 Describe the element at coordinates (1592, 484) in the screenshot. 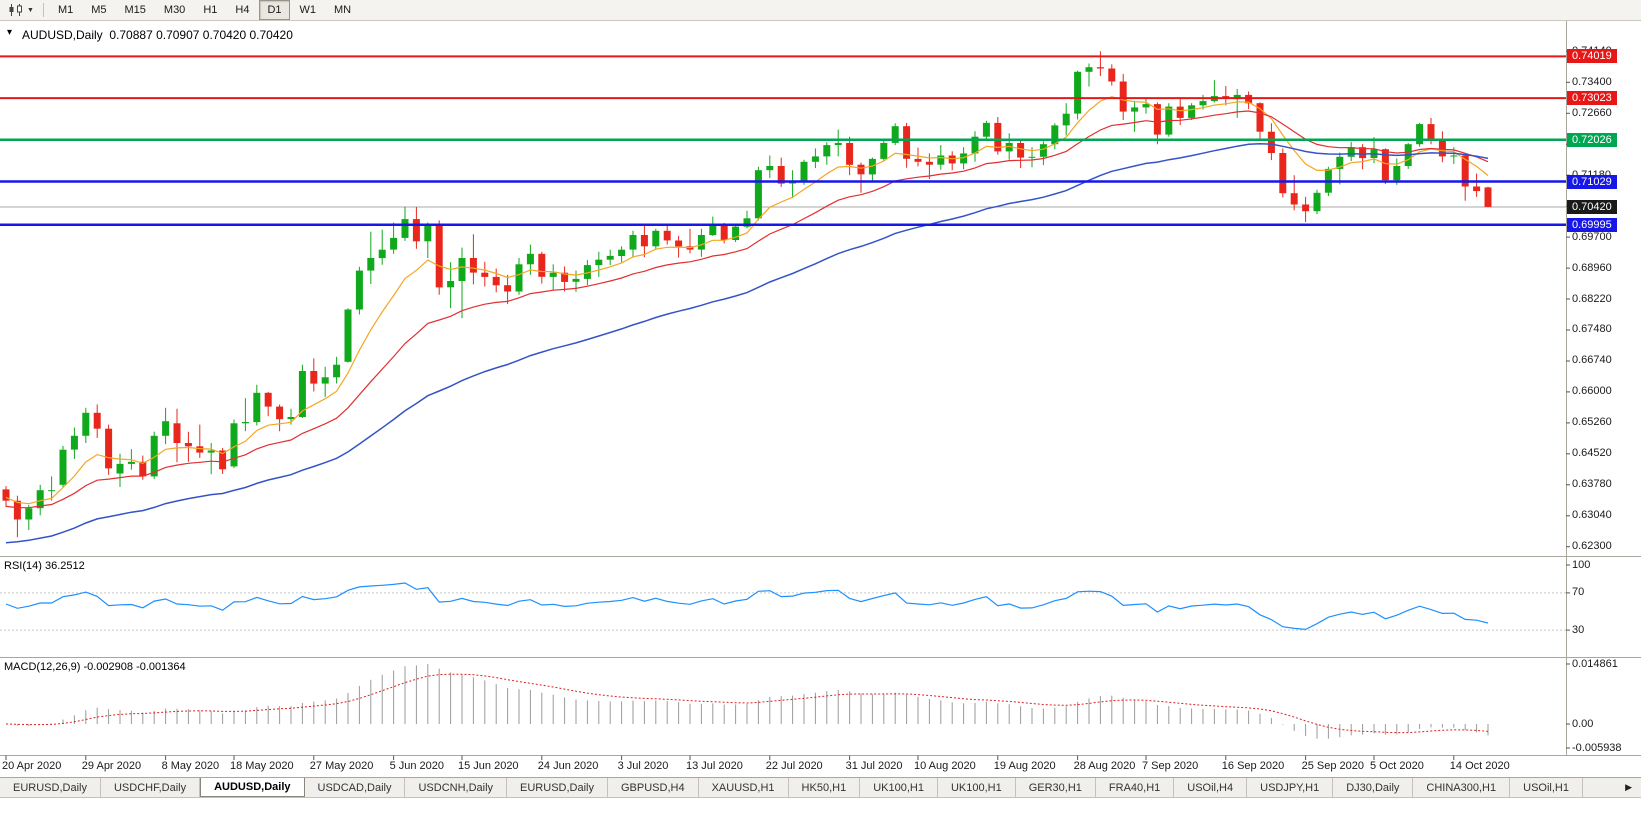

I see `price-axis-label: 0.63780` at that location.